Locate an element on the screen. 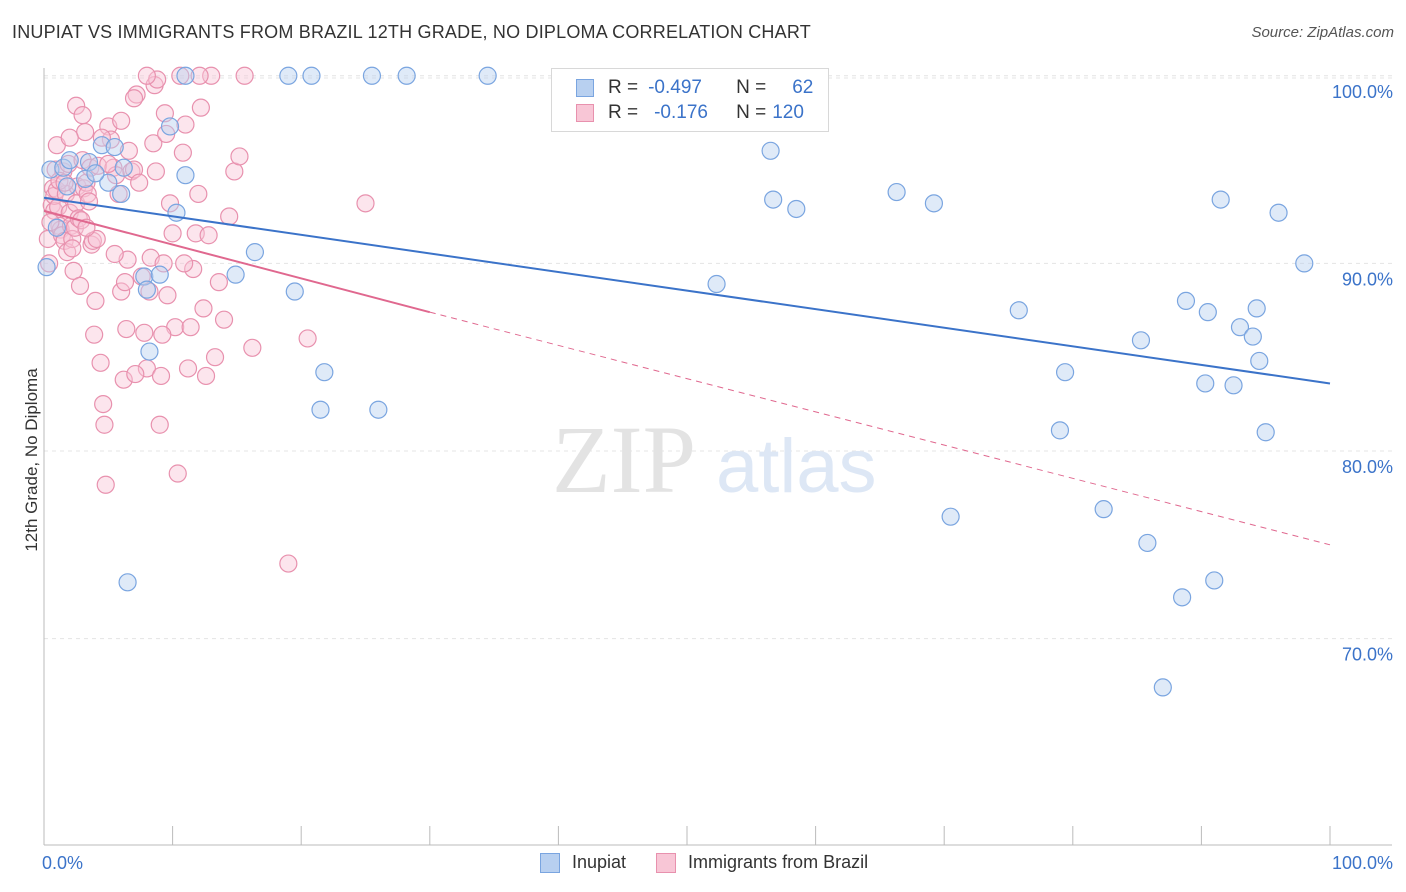  inupiat-legend-swatch is located at coordinates (550, 862).